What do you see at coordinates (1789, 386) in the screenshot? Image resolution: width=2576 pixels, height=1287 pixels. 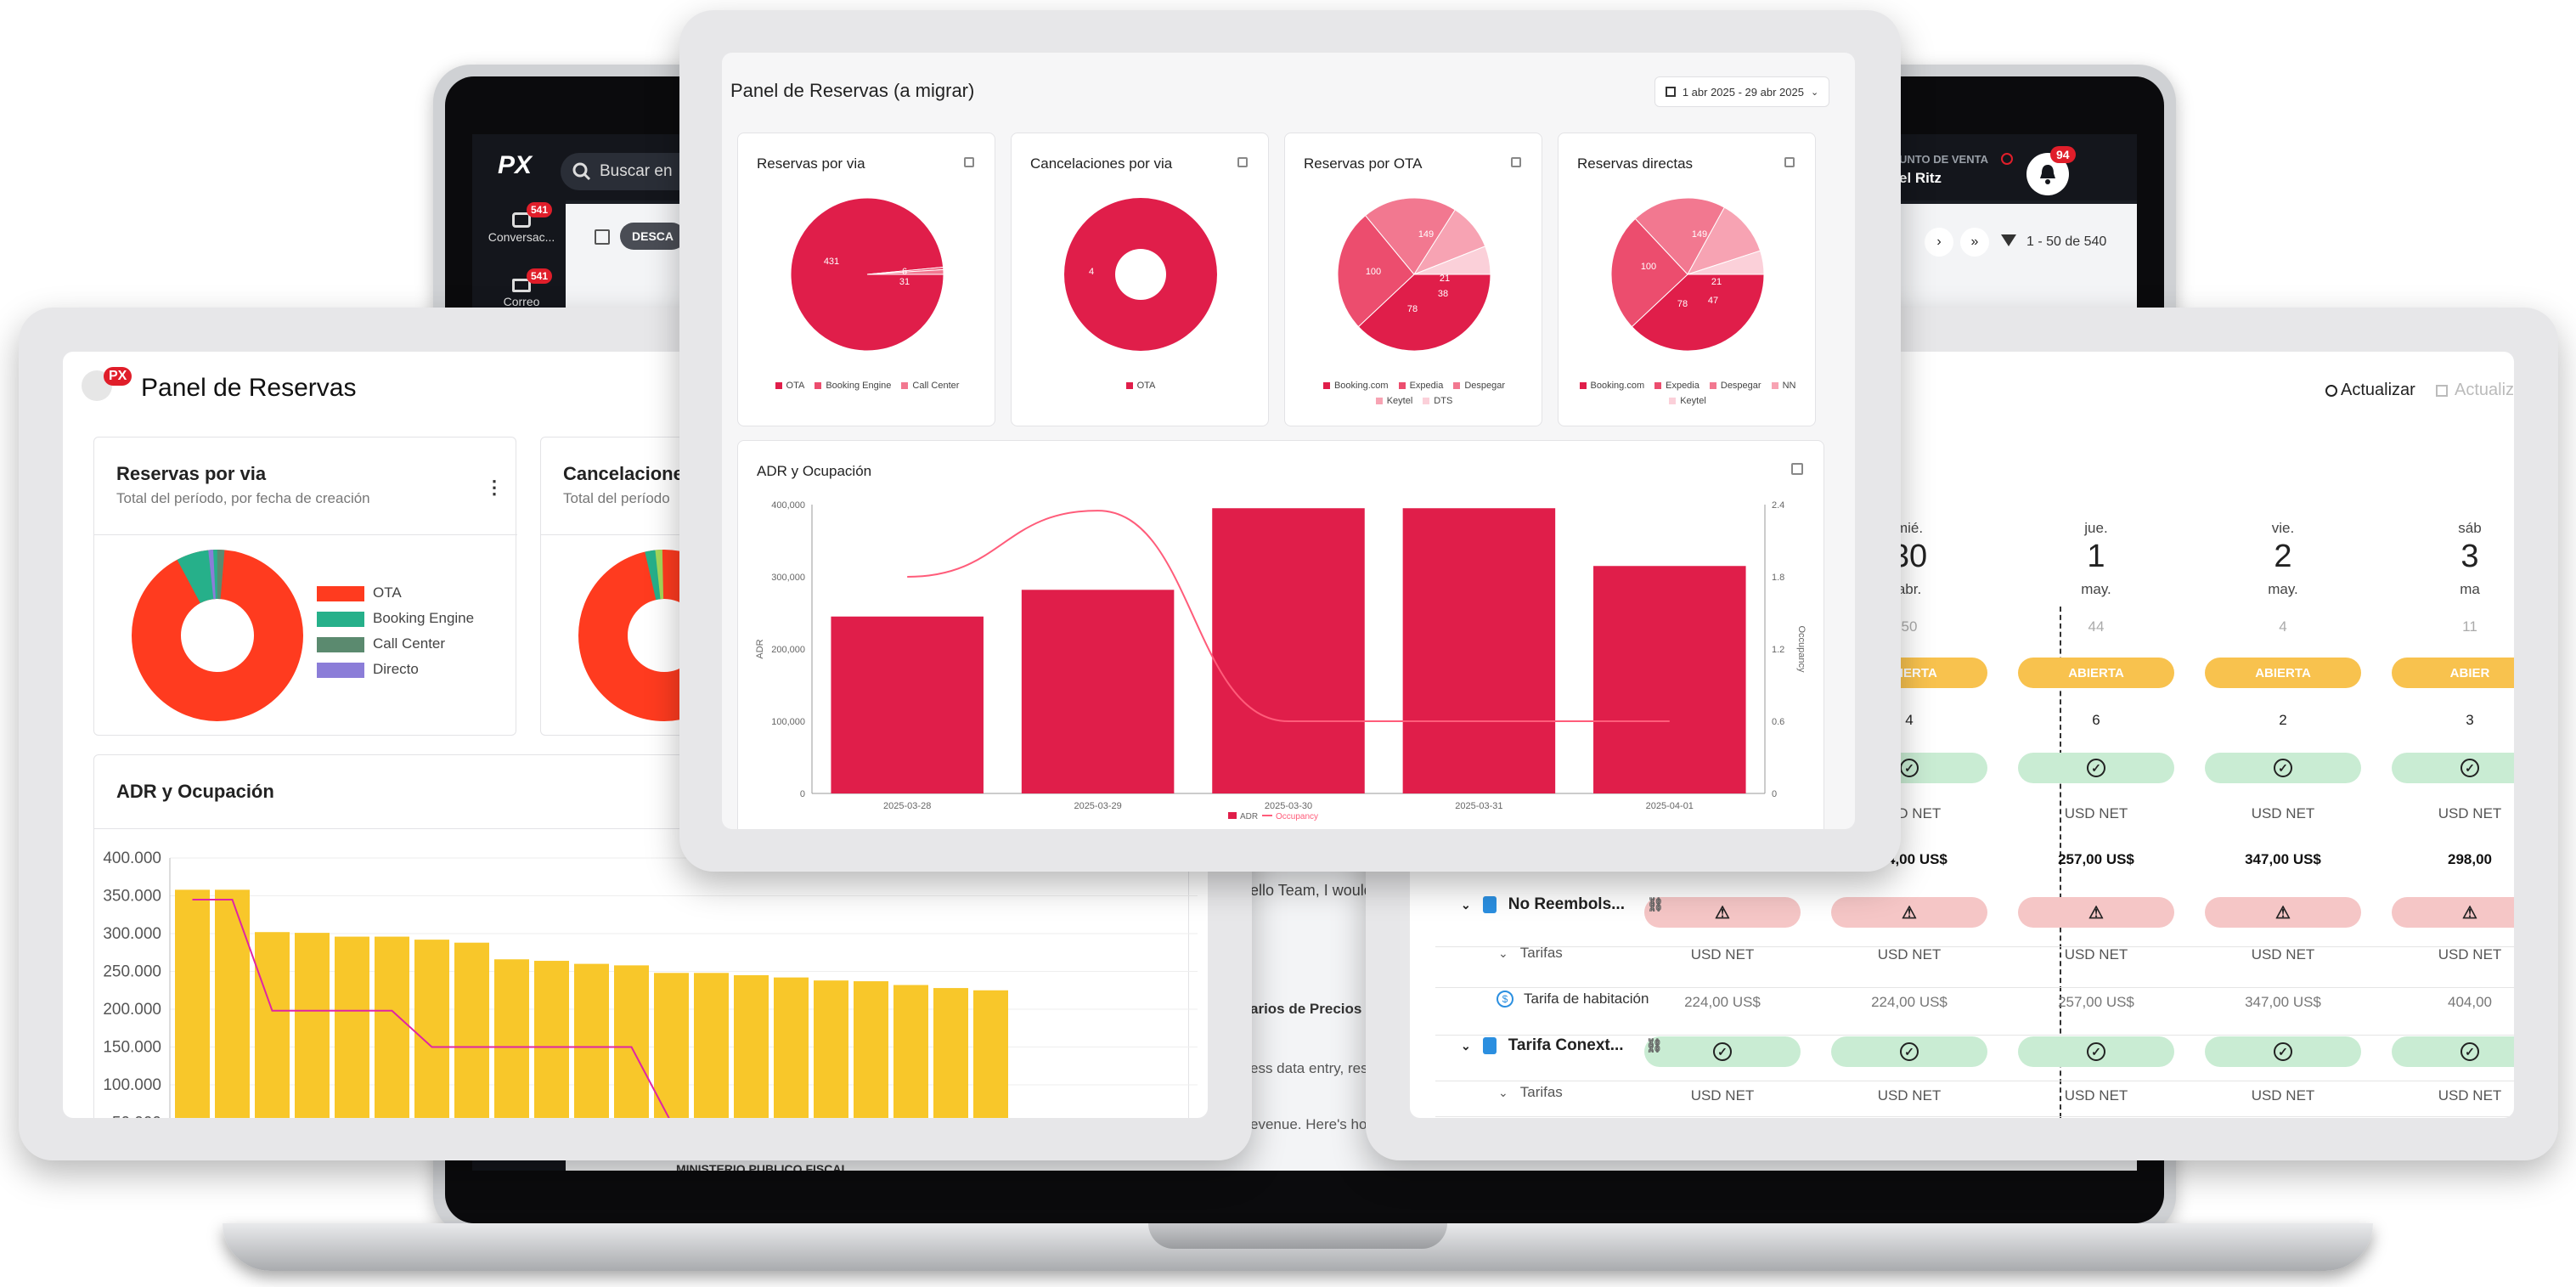 I see `legend-label: NN` at bounding box center [1789, 386].